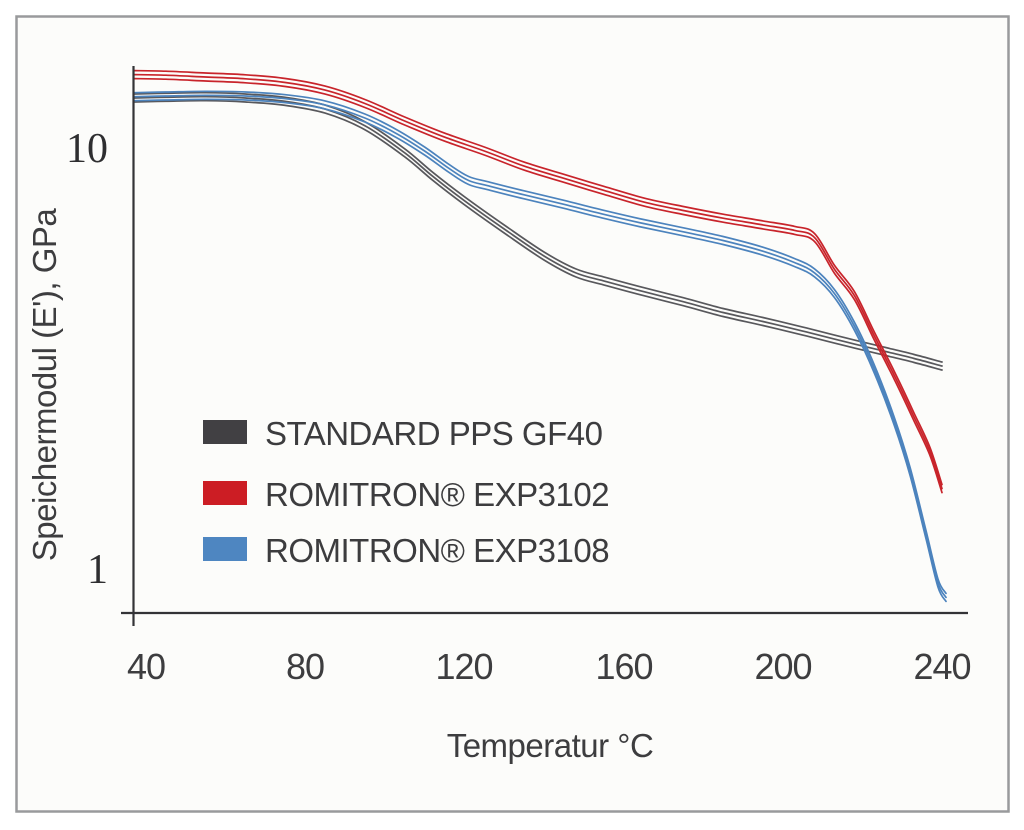 The height and width of the screenshot is (830, 1024). I want to click on legend-label-standard-pps-gf40: STANDARD PPS GF40, so click(434, 433).